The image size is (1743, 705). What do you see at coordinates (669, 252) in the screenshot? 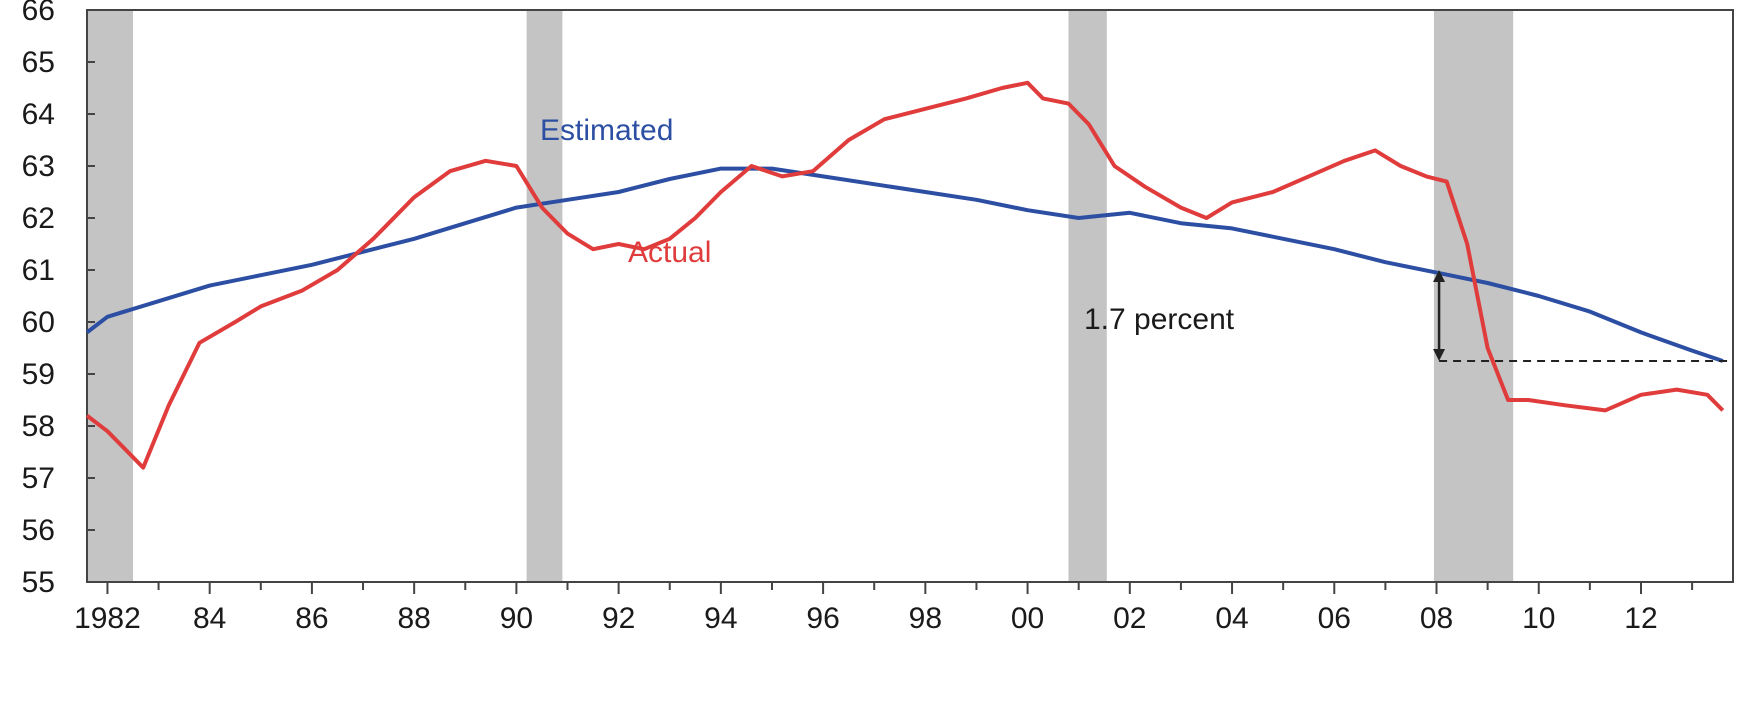
I see `actual-series-label: Actual` at bounding box center [669, 252].